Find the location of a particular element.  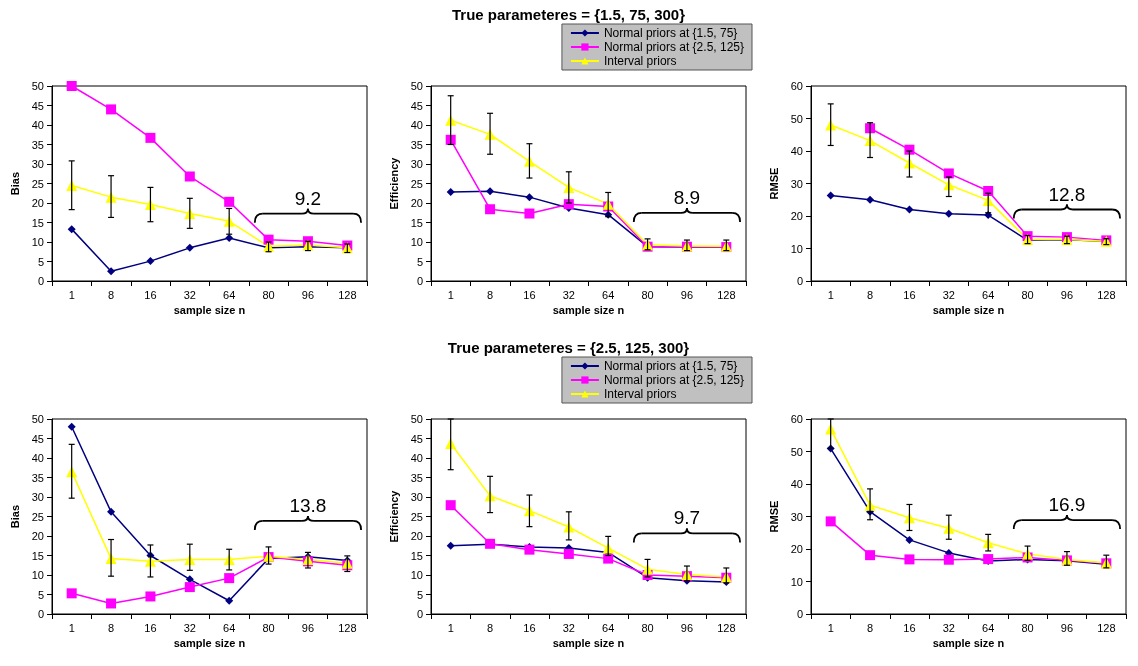

annotation: 9.2 is located at coordinates (308, 198).